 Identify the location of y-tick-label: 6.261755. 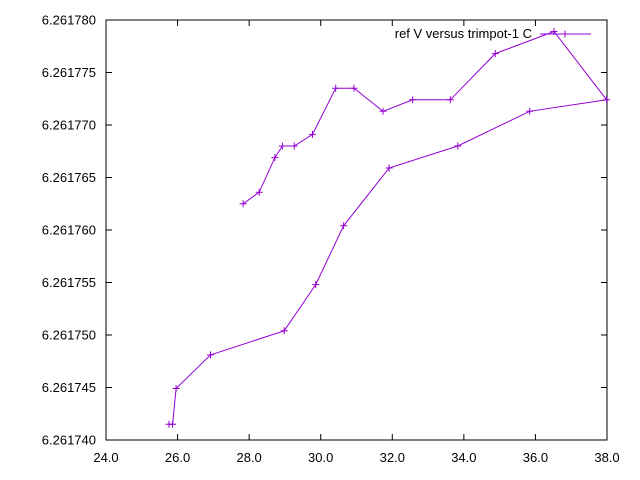
(69, 282).